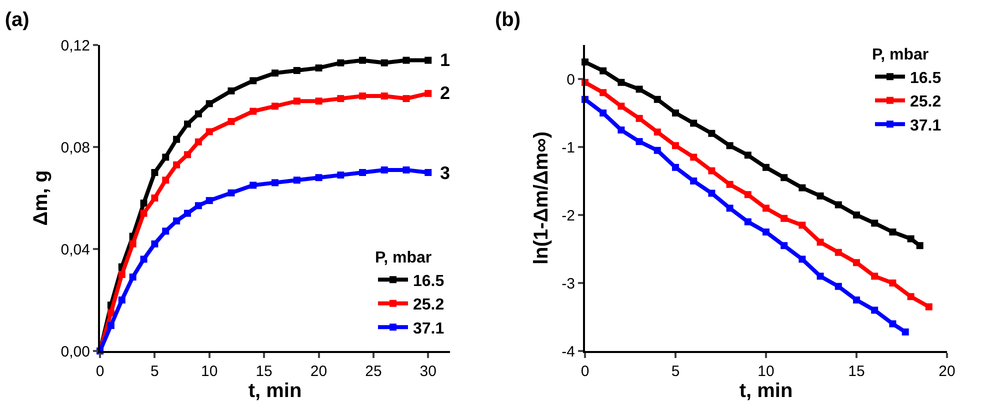 The image size is (987, 408). Describe the element at coordinates (568, 283) in the screenshot. I see `y-tick-label: -3` at that location.